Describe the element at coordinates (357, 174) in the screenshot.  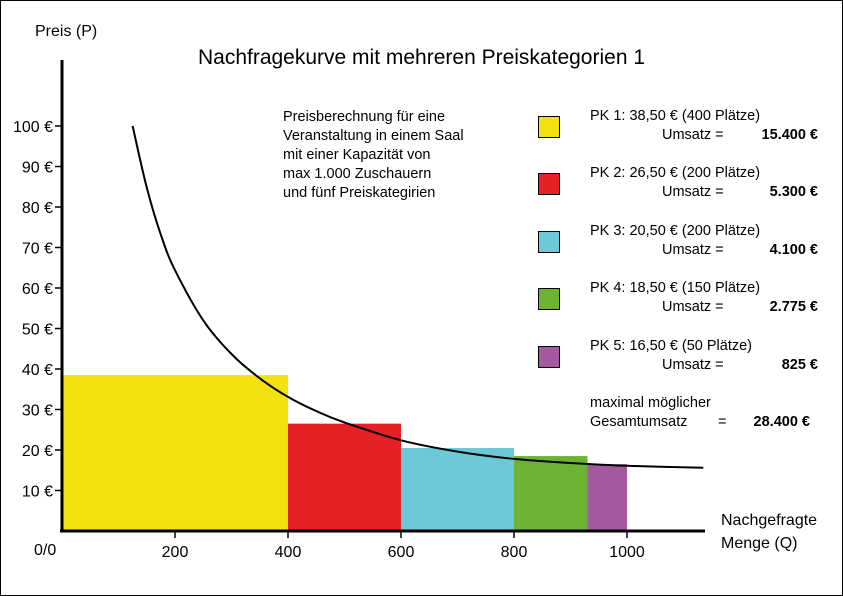
I see `annotation-line: max 1.000 Zuschauern` at that location.